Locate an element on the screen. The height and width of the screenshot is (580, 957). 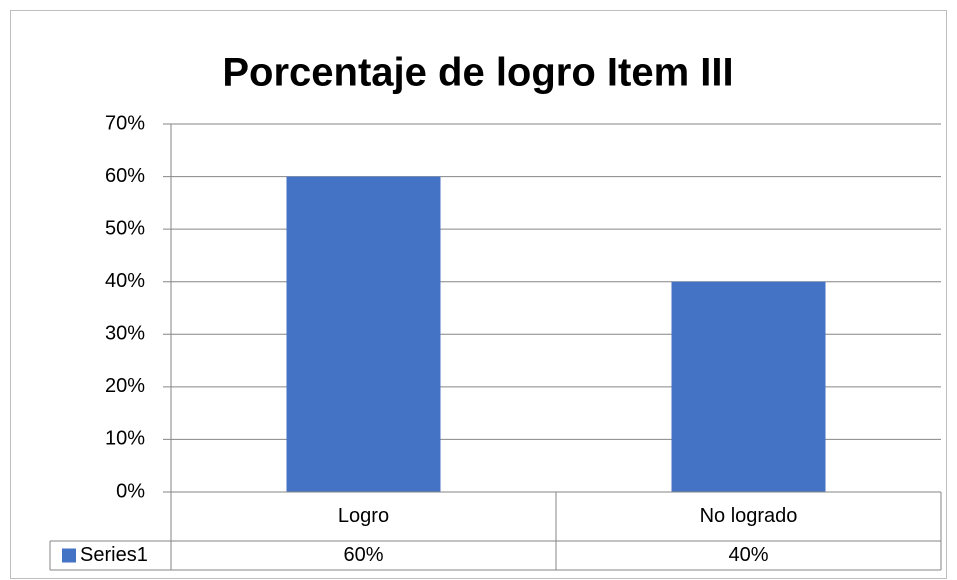
y-tick-label: 60% is located at coordinates (125, 176).